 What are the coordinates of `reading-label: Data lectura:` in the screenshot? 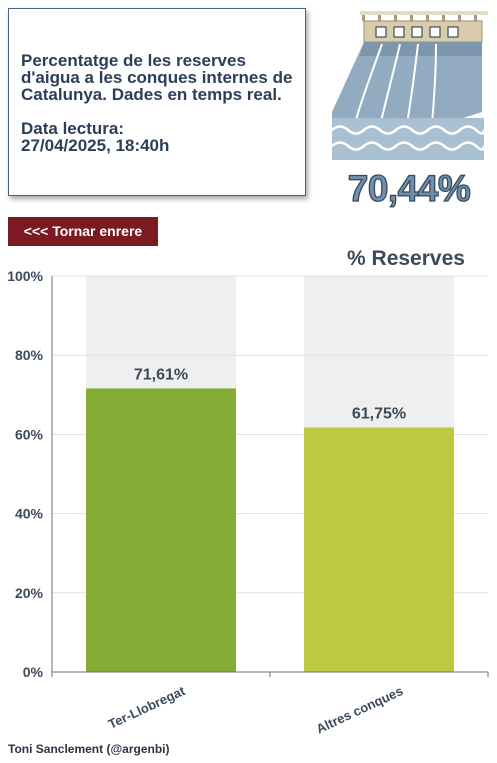 It's located at (72, 128).